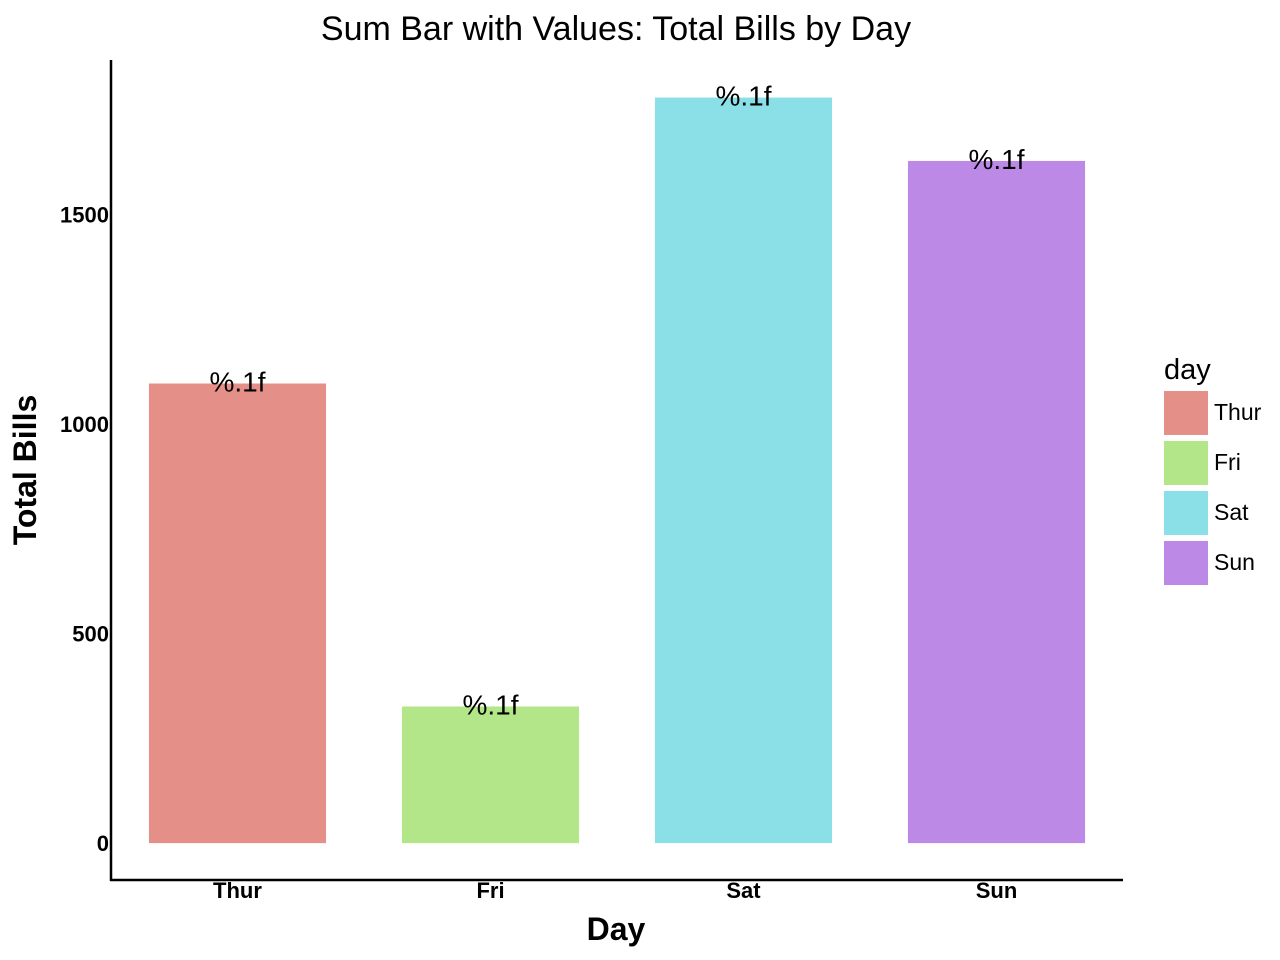  What do you see at coordinates (25, 470) in the screenshot?
I see `y-axis-title: Total Bills` at bounding box center [25, 470].